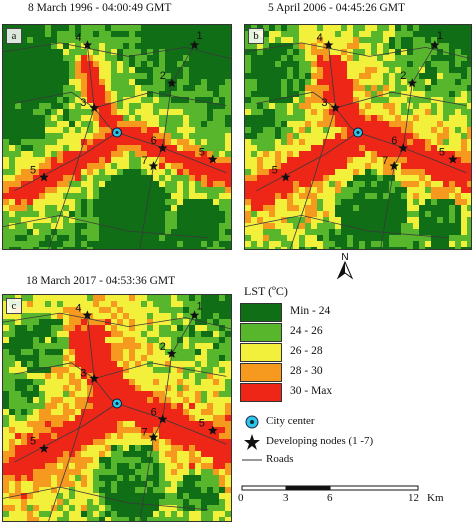 The image size is (474, 525). I want to click on scale-tick-12: 12, so click(413, 498).